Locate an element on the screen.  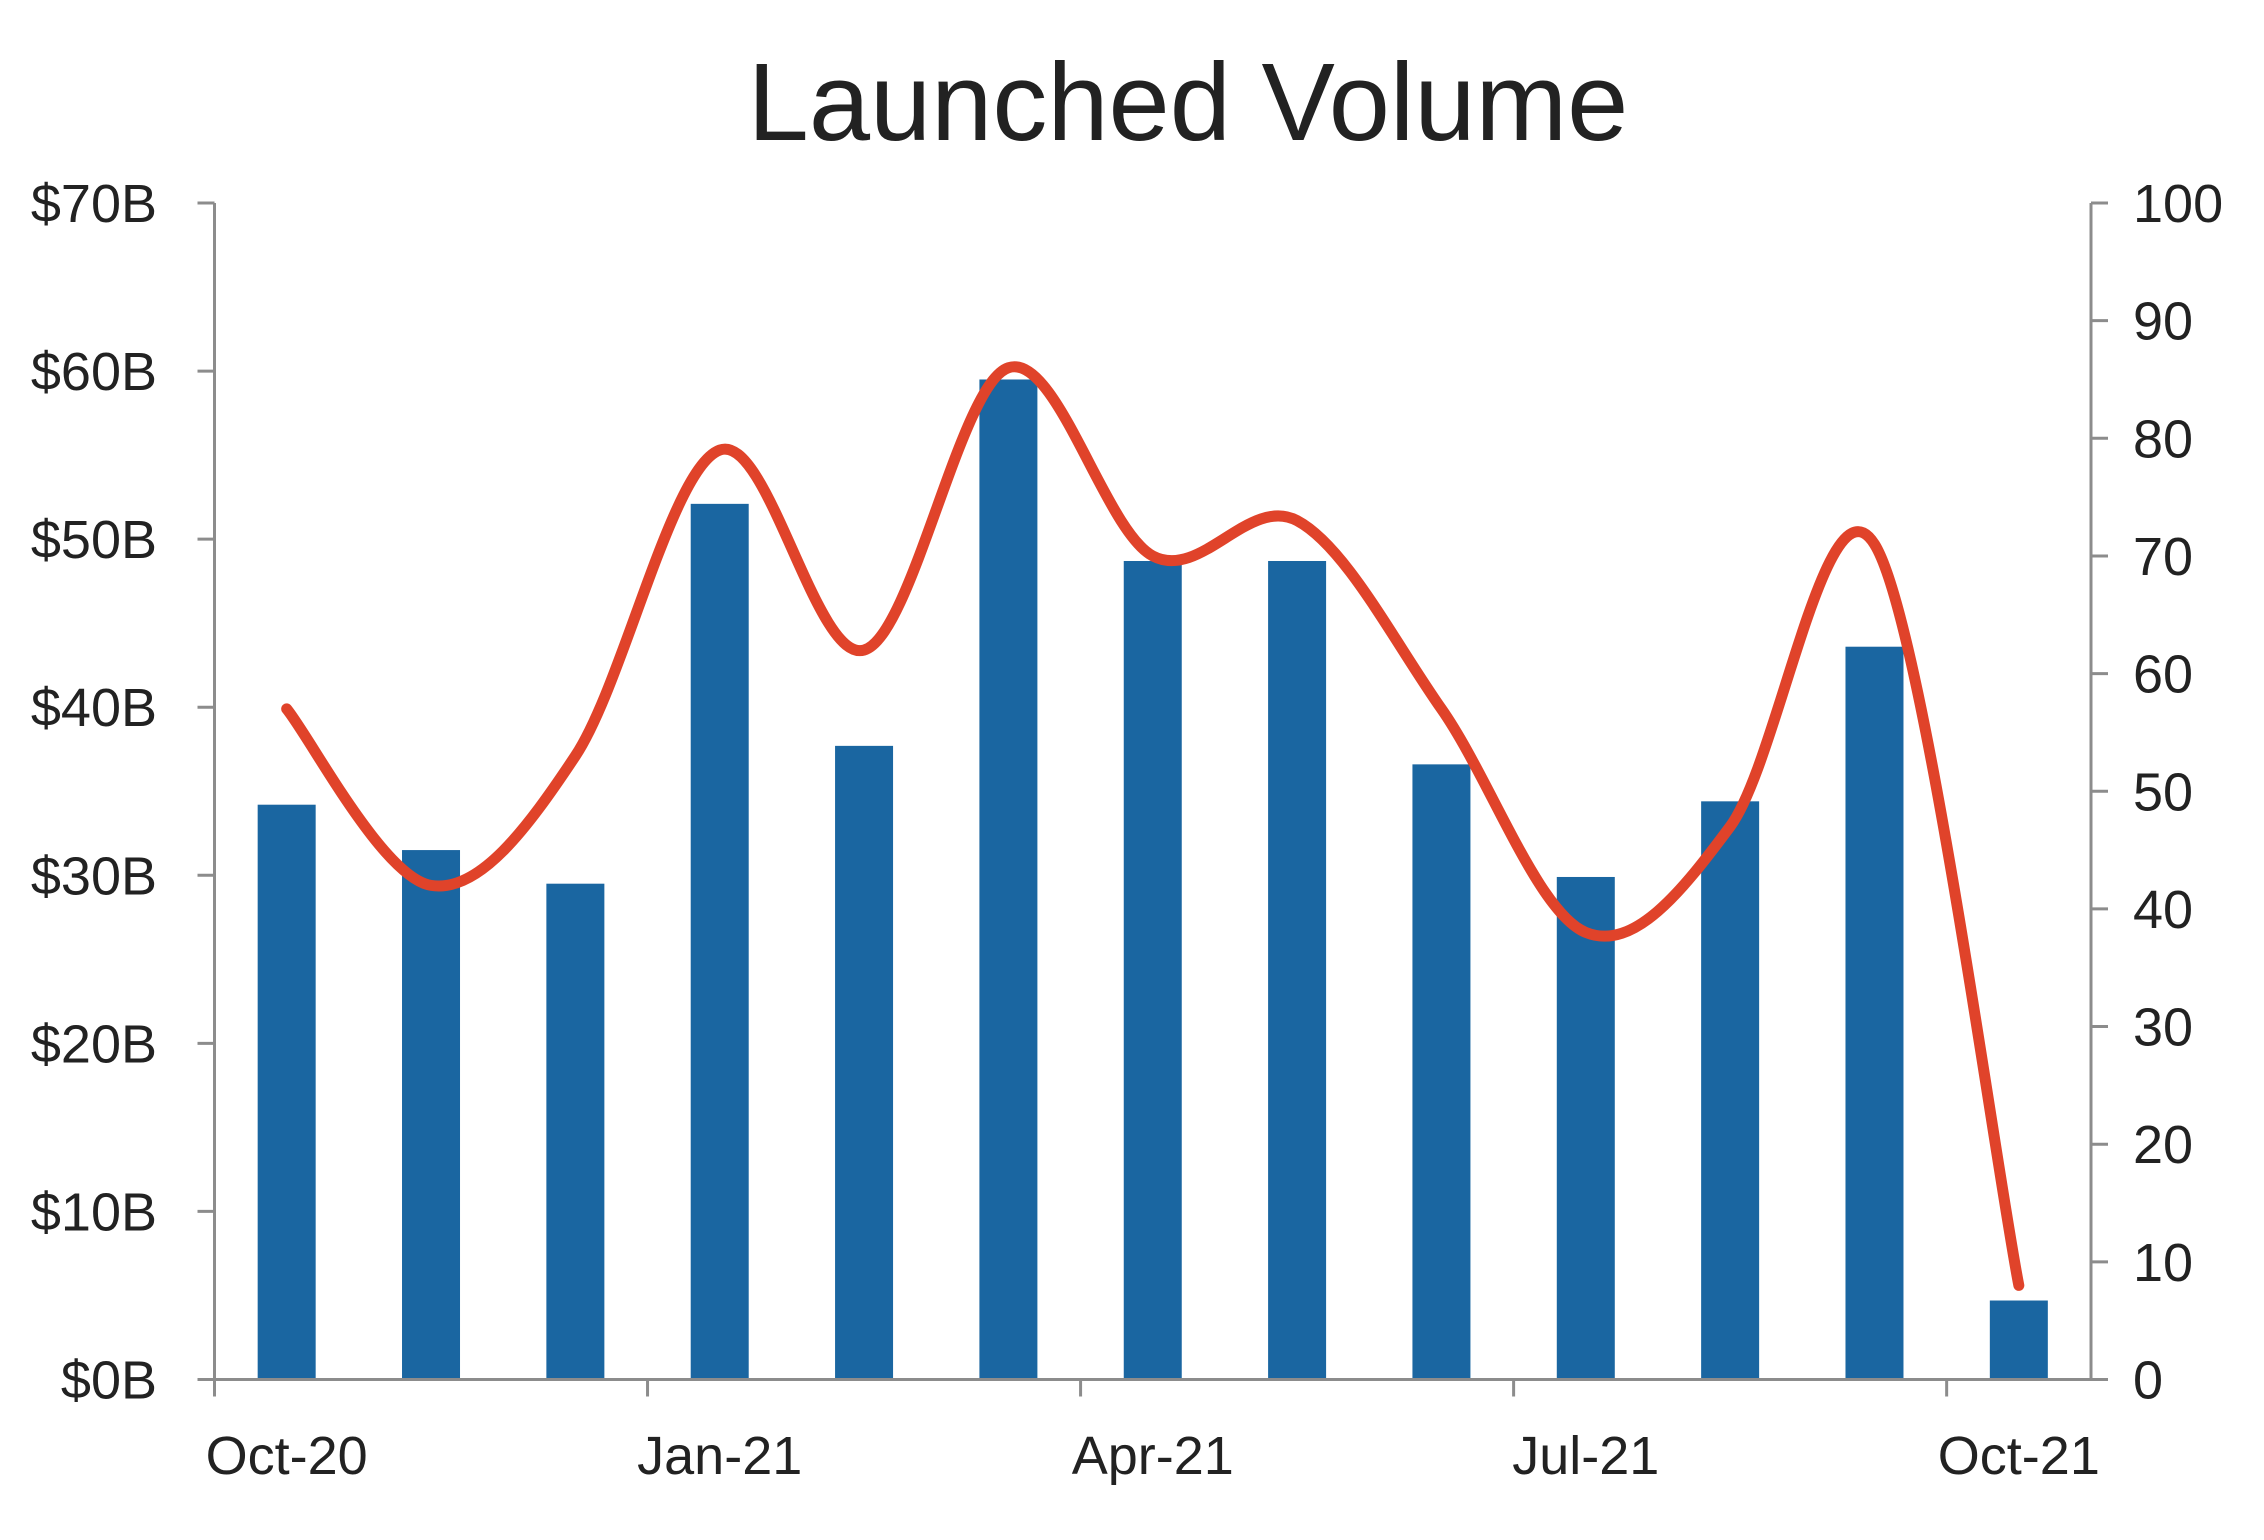
right-y-tick-label: 10 is located at coordinates (2163, 1263).